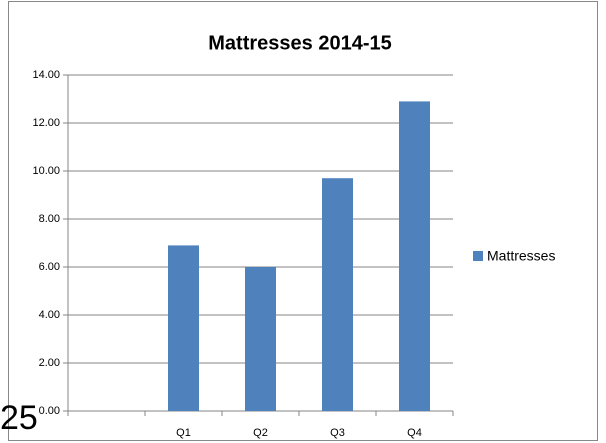 Image resolution: width=606 pixels, height=443 pixels. What do you see at coordinates (19, 418) in the screenshot?
I see `page-number: 25` at bounding box center [19, 418].